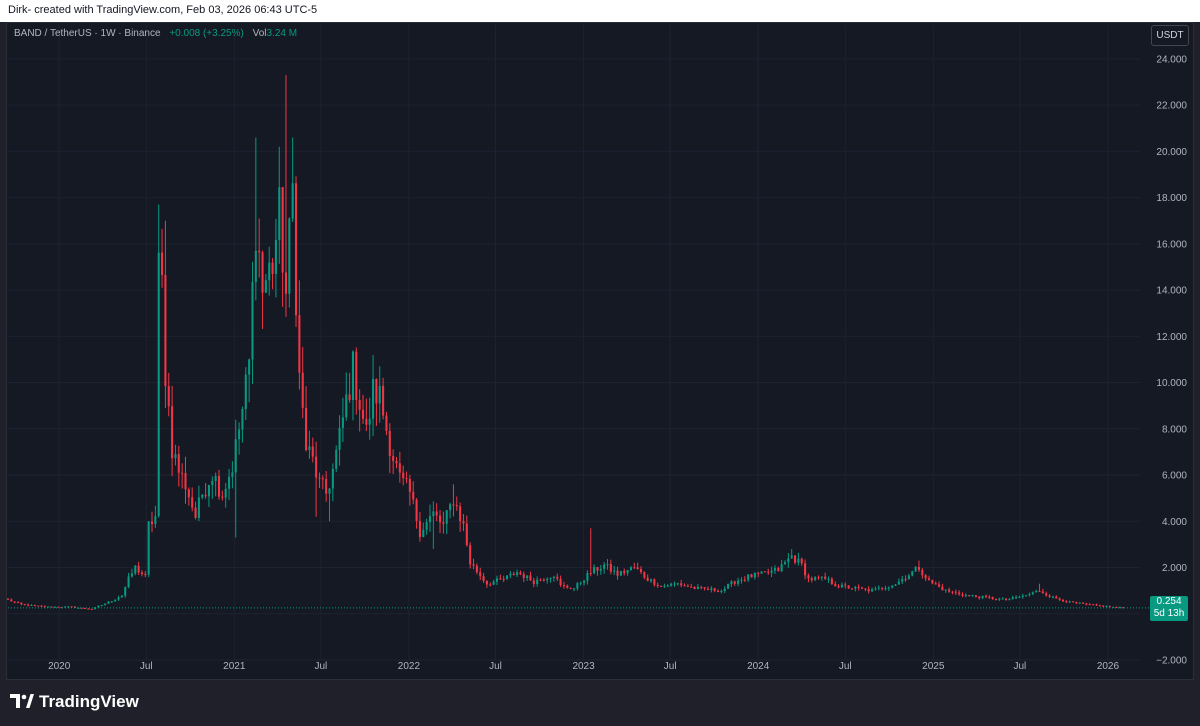 This screenshot has width=1200, height=726. What do you see at coordinates (1171, 152) in the screenshot?
I see `y-tick-label: 20.000` at bounding box center [1171, 152].